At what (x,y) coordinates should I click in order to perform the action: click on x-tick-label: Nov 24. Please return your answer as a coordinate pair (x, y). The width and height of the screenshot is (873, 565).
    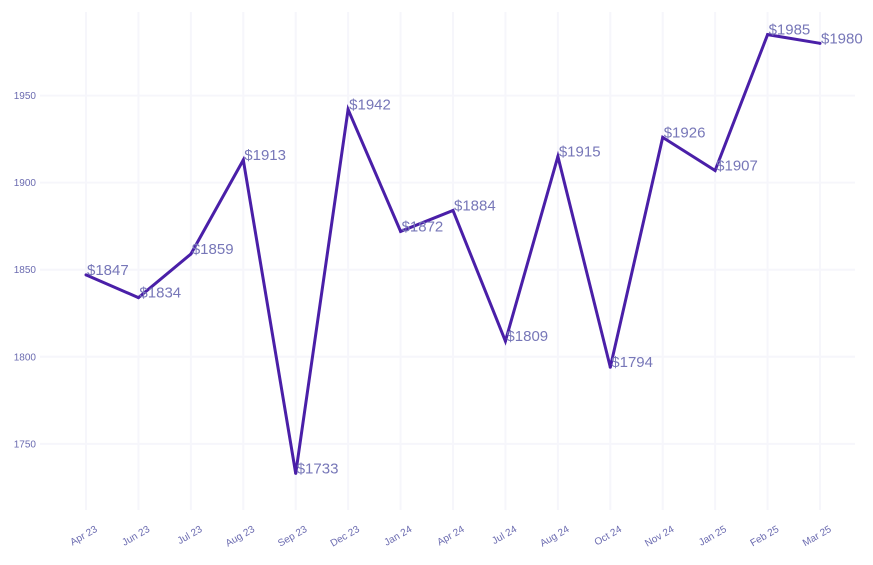
    Looking at the image, I should click on (659, 537).